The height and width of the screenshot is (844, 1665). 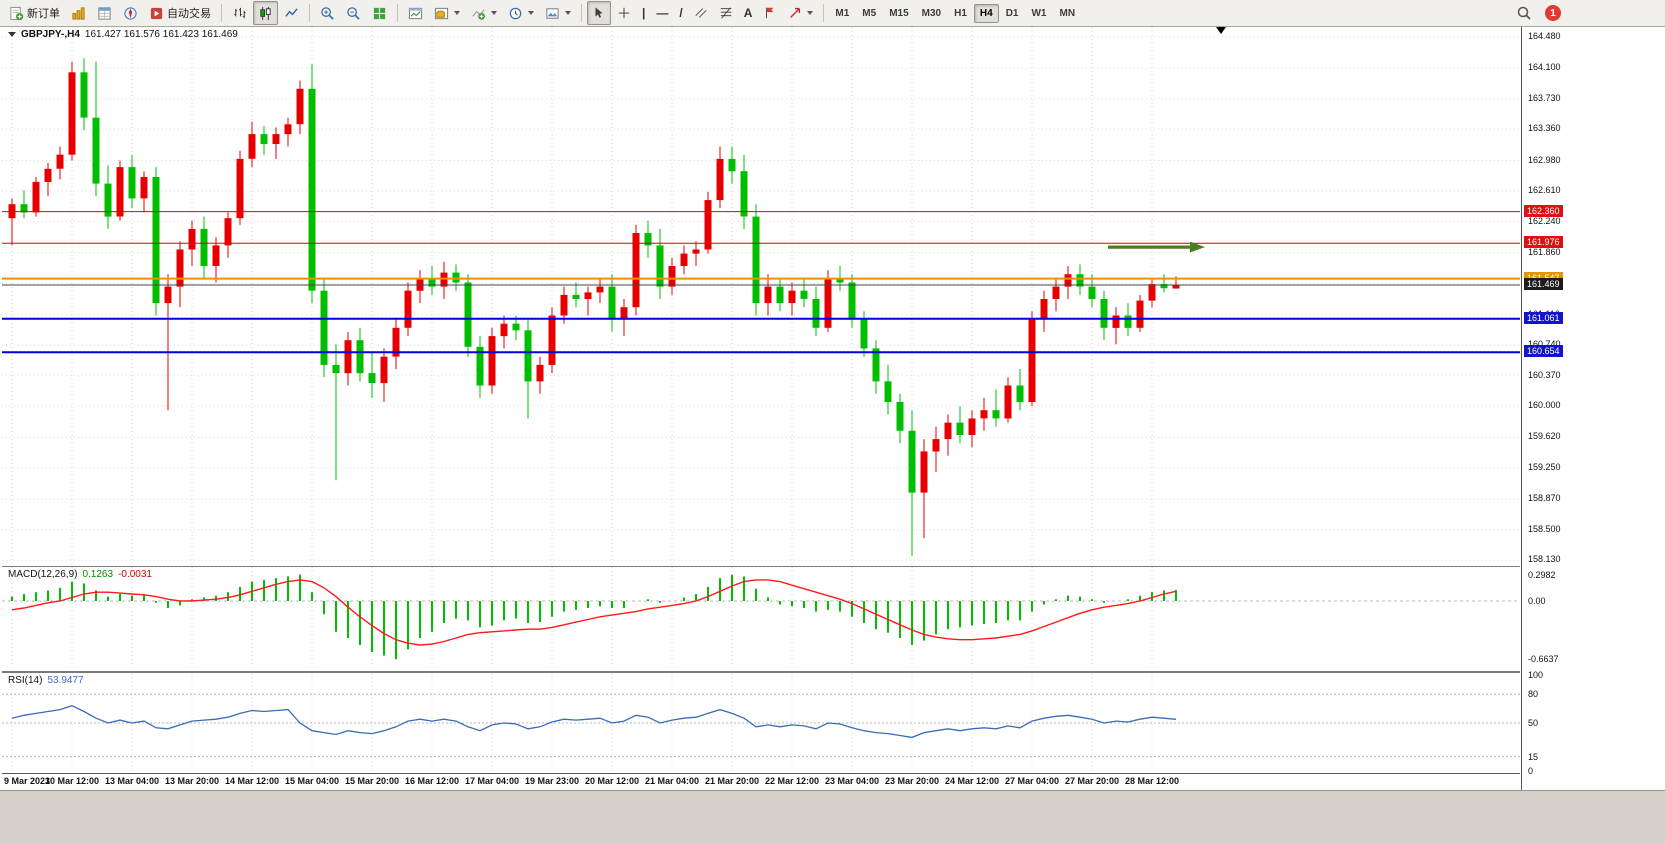 I want to click on zoom-in-icon, so click(x=327, y=13).